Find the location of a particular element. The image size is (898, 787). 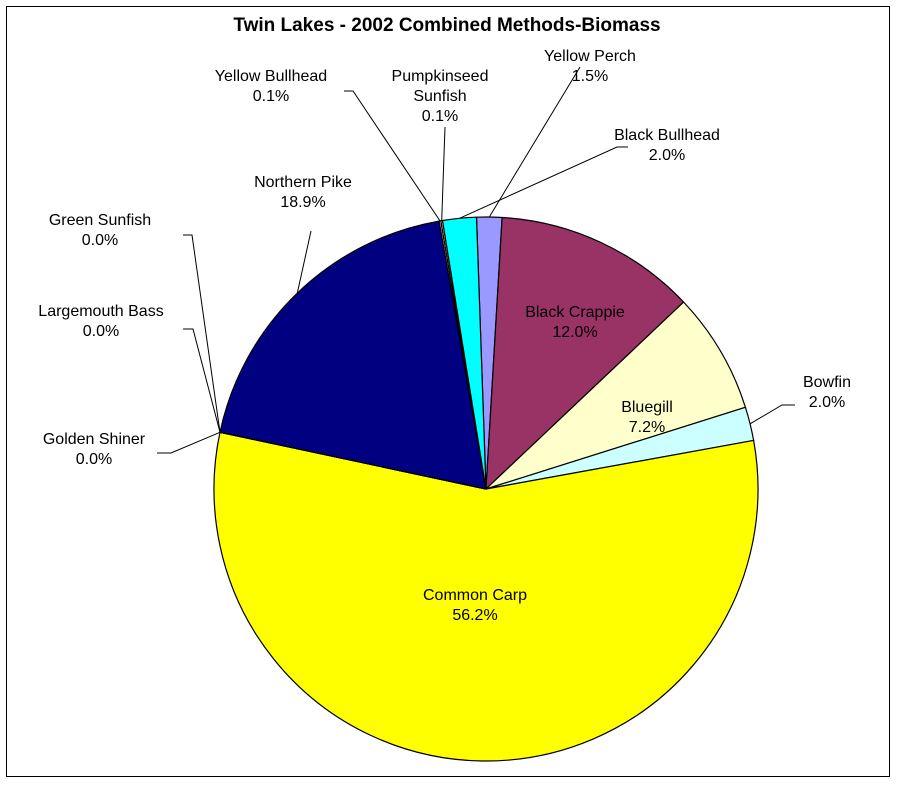

slice-label-bowfin: Bowfin is located at coordinates (827, 382).